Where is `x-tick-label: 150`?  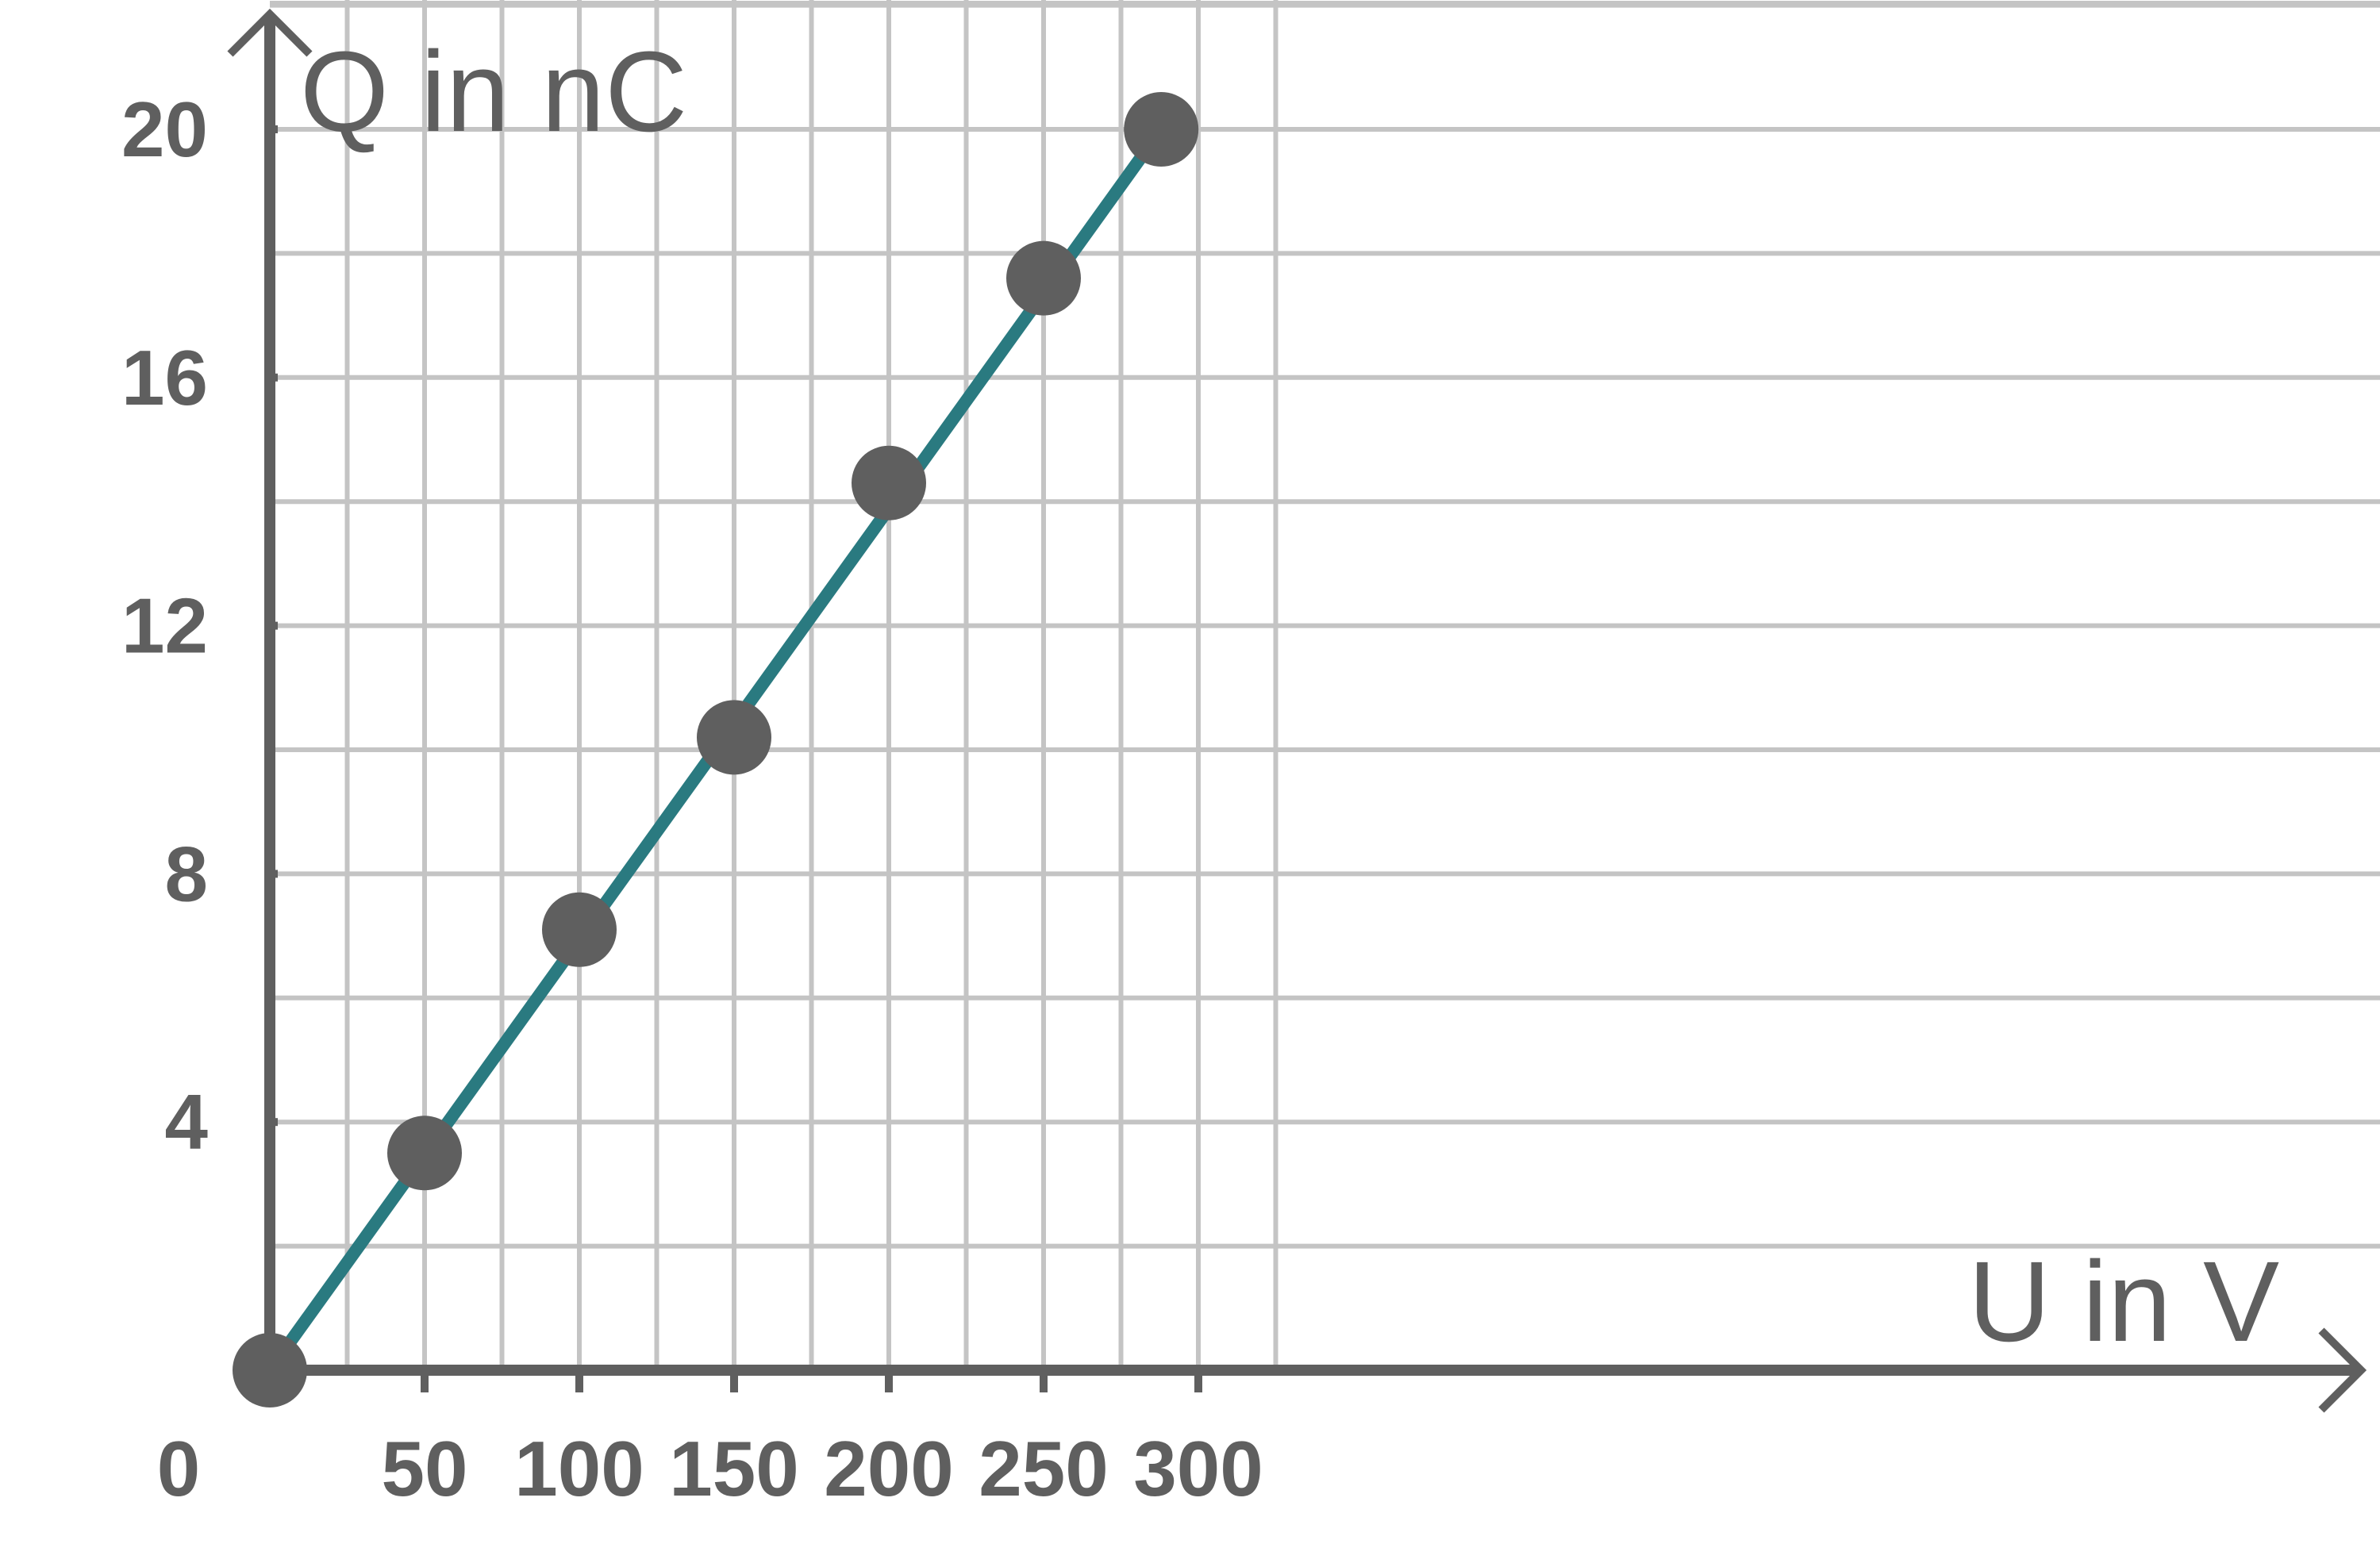 x-tick-label: 150 is located at coordinates (734, 1468).